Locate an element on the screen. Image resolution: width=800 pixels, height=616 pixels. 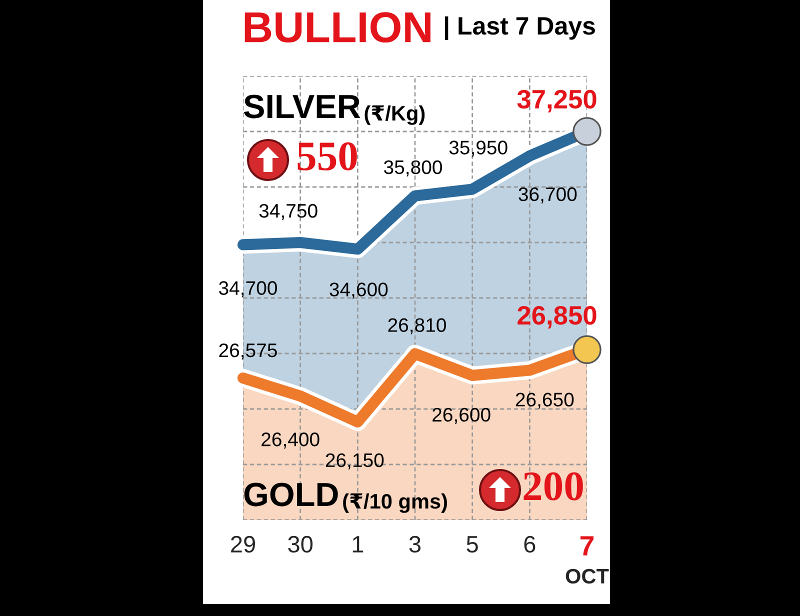
data-label: 34,750 is located at coordinates (288, 212).